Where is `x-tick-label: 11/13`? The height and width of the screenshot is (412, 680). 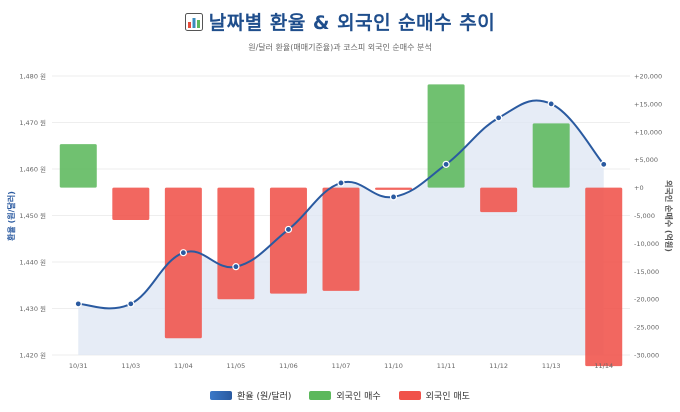 x-tick-label: 11/13 is located at coordinates (551, 366).